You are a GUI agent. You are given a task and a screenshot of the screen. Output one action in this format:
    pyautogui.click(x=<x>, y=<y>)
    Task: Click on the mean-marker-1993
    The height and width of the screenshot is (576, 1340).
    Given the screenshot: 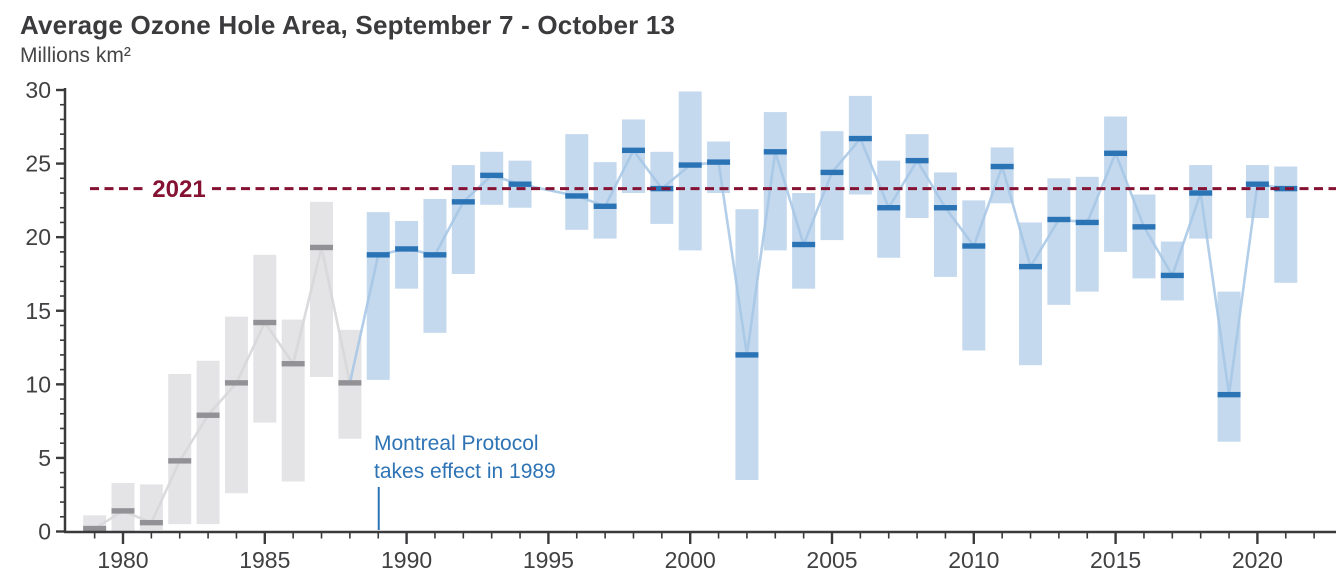 What is the action you would take?
    pyautogui.click(x=492, y=175)
    